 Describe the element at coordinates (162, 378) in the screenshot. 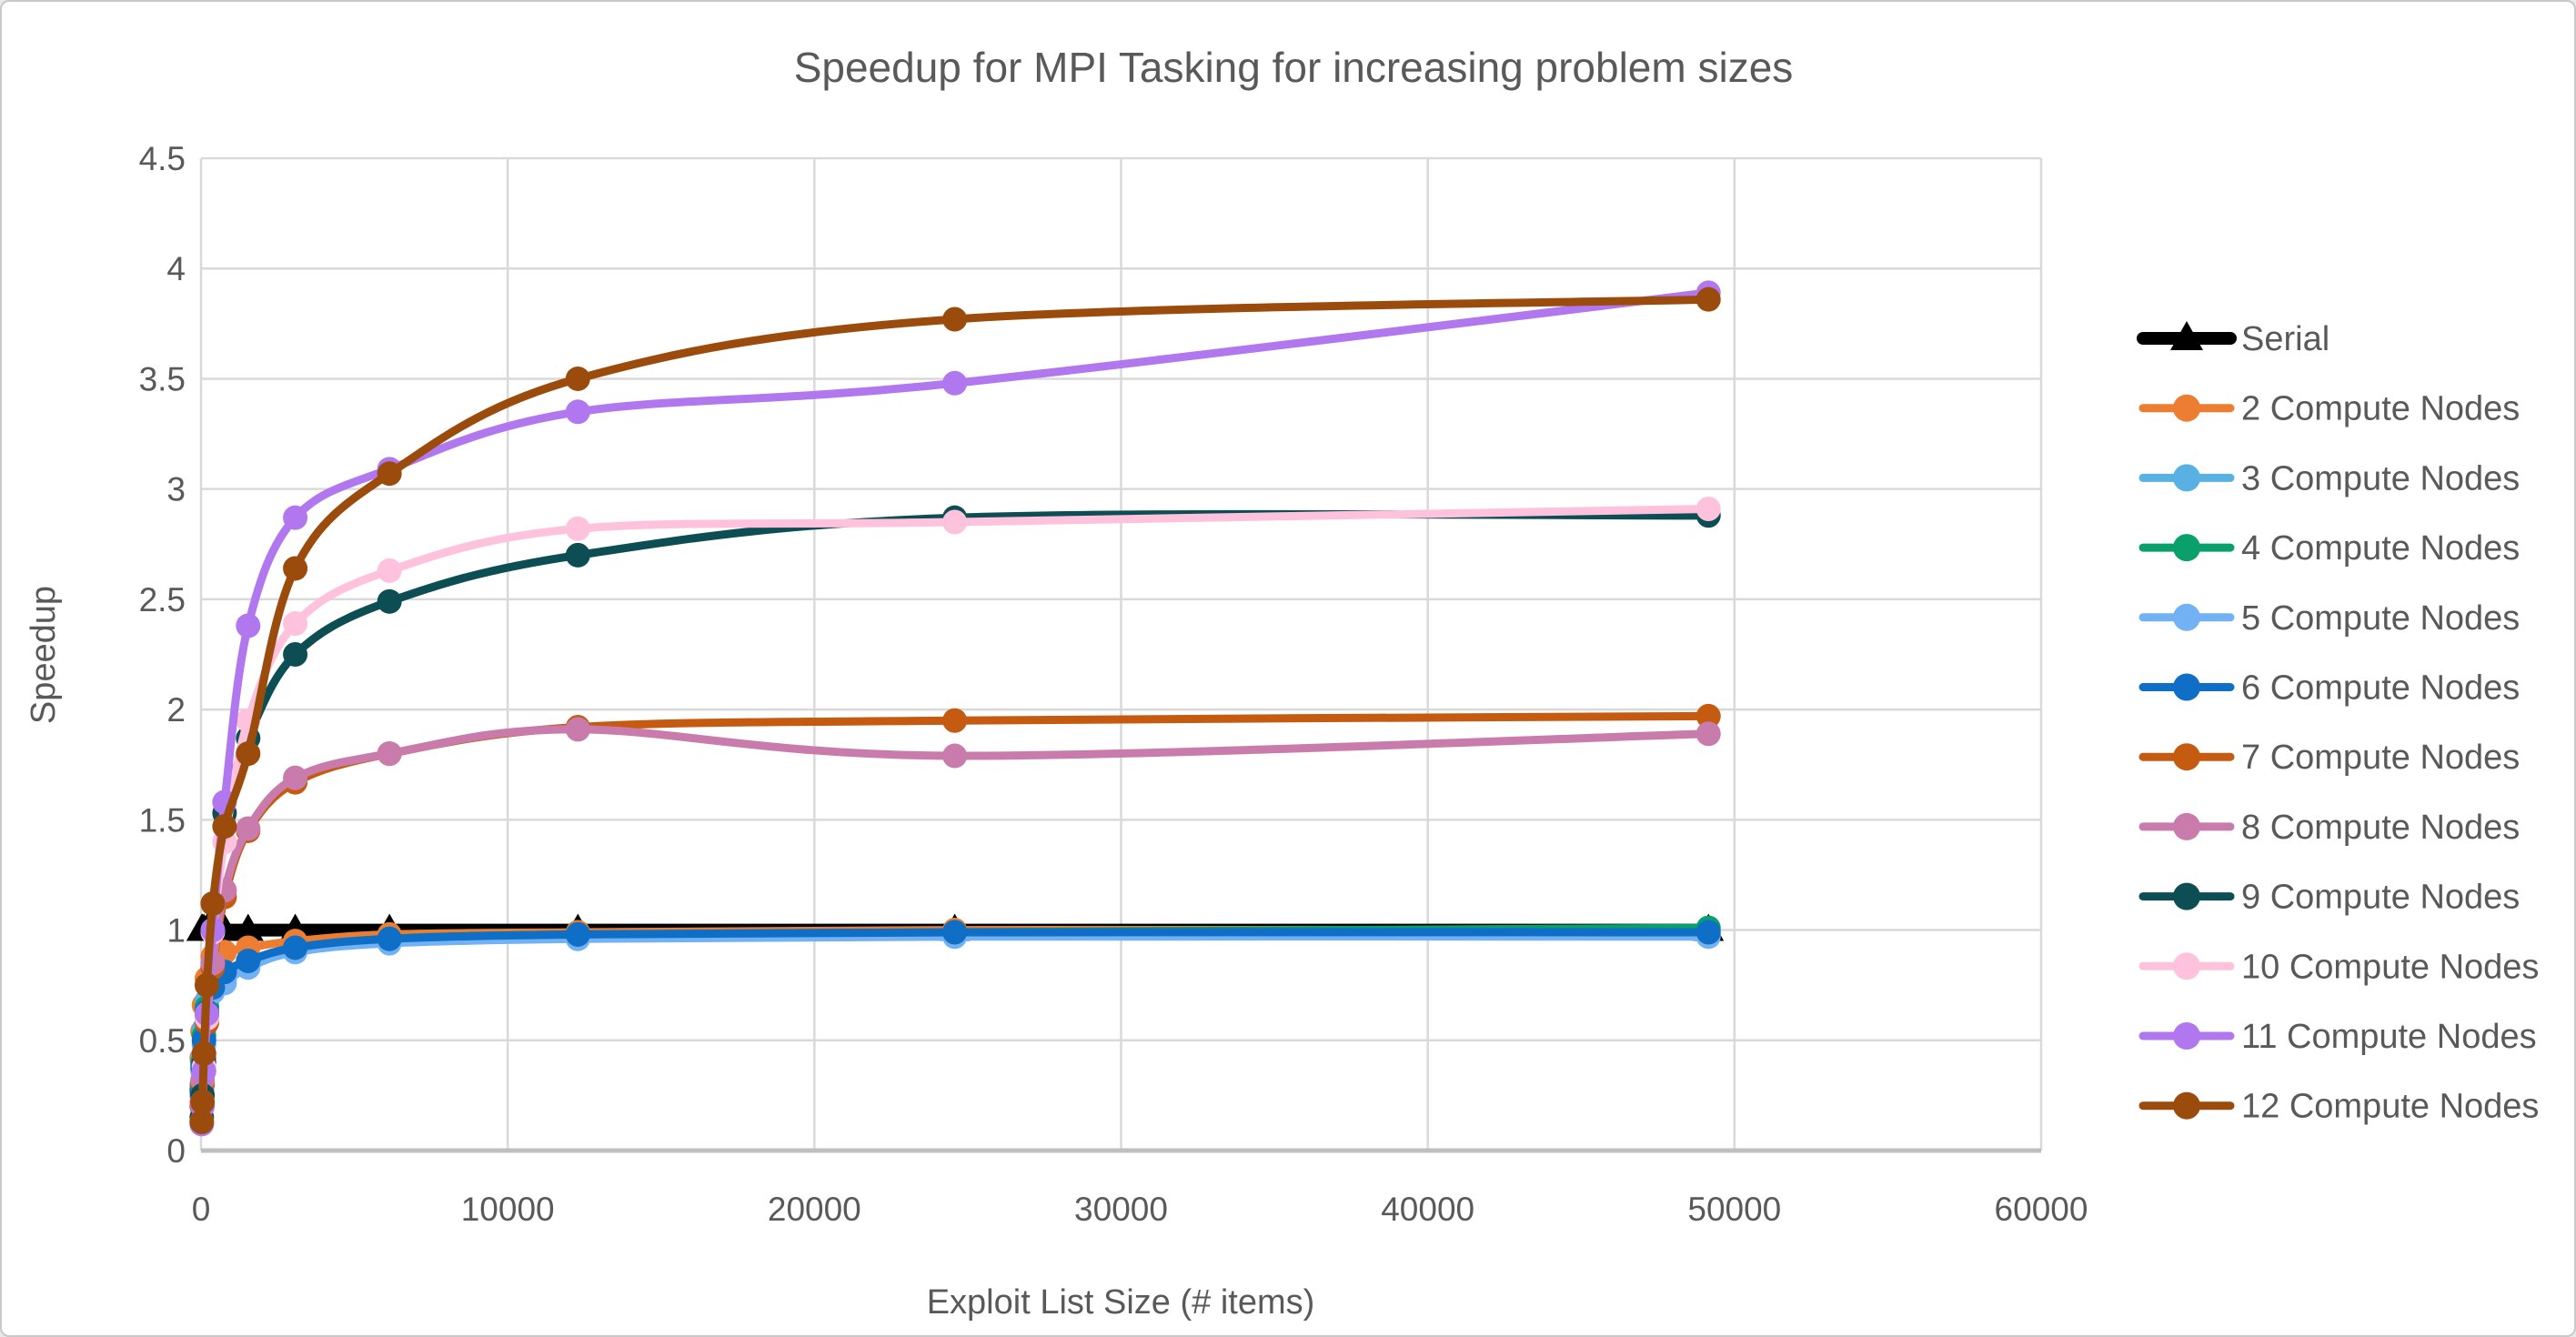

I see `y-tick-label: 3.5` at that location.